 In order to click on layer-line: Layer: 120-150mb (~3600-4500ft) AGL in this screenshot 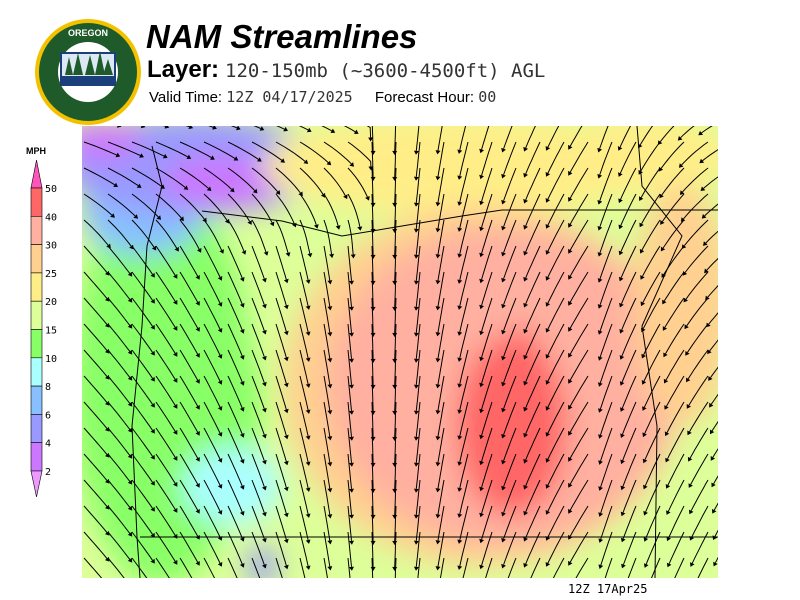, I will do `click(346, 70)`.